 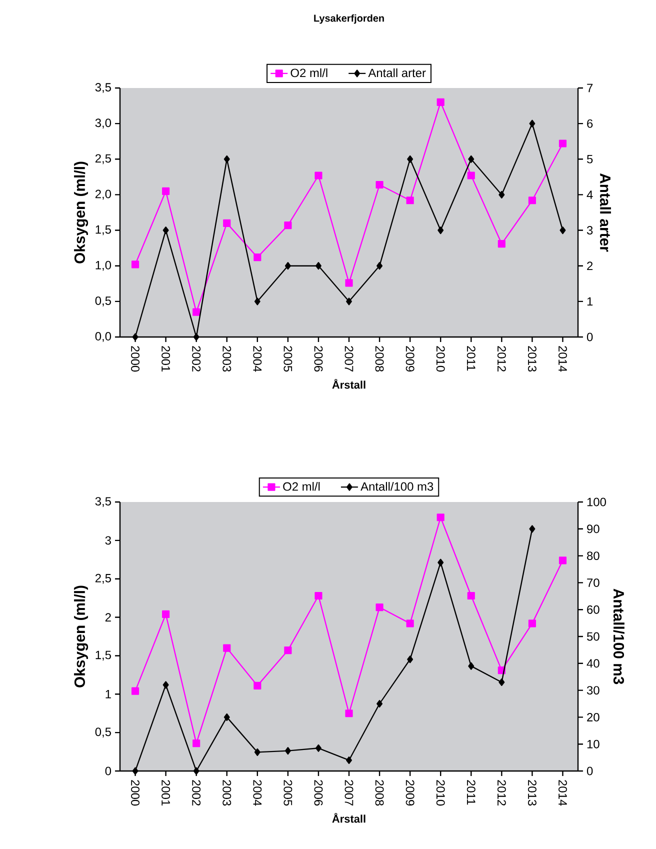 What do you see at coordinates (589, 230) in the screenshot?
I see `y2-tick-label: 3` at bounding box center [589, 230].